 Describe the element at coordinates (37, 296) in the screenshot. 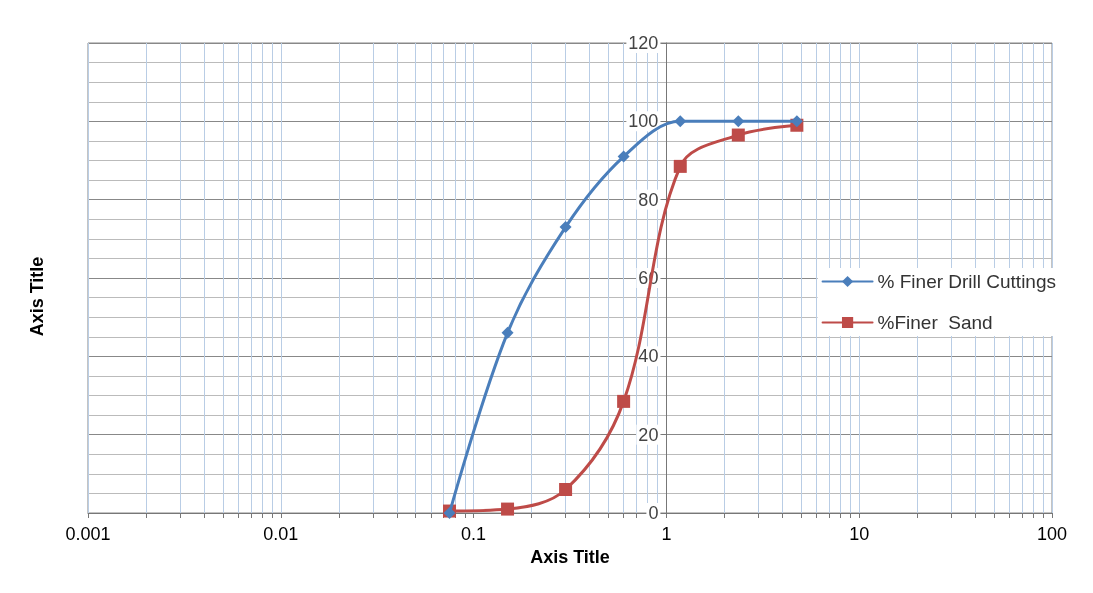

I see `y-axis-title: Axis Title` at that location.